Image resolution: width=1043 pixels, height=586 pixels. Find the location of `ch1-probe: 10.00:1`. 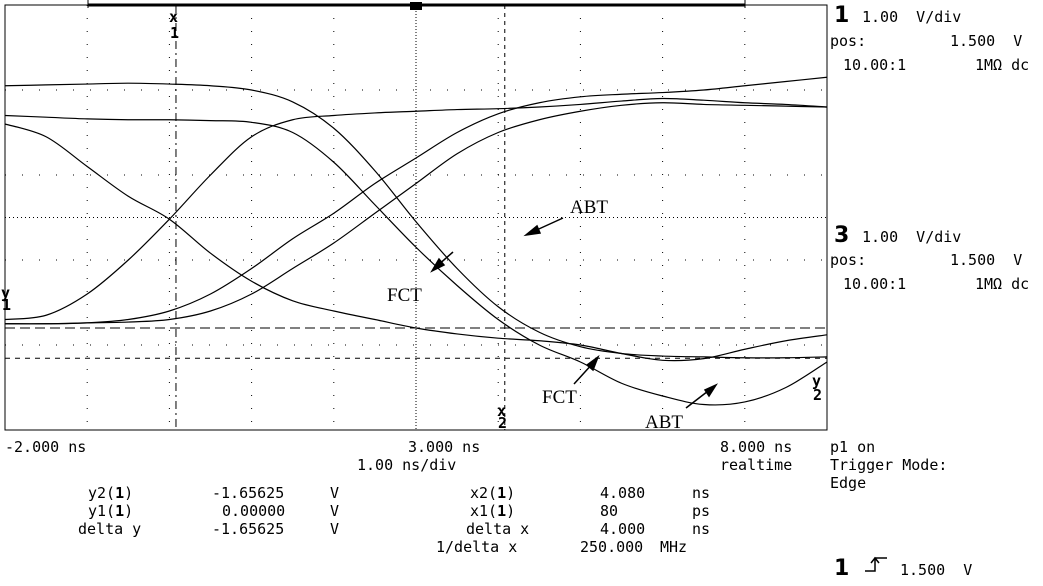

ch1-probe: 10.00:1 is located at coordinates (874, 65).